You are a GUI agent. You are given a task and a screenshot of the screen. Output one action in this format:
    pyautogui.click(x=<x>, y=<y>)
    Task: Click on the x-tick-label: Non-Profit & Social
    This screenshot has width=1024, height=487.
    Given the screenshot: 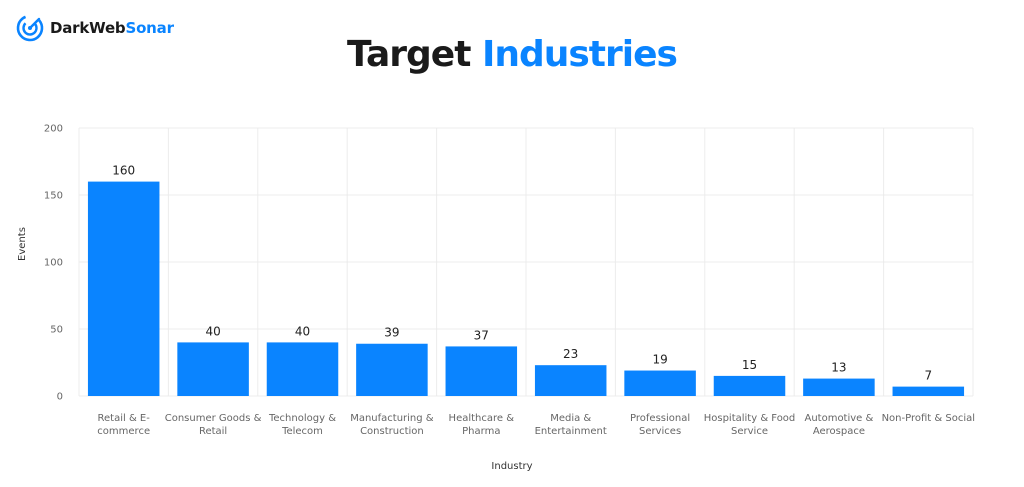 What is the action you would take?
    pyautogui.click(x=928, y=418)
    